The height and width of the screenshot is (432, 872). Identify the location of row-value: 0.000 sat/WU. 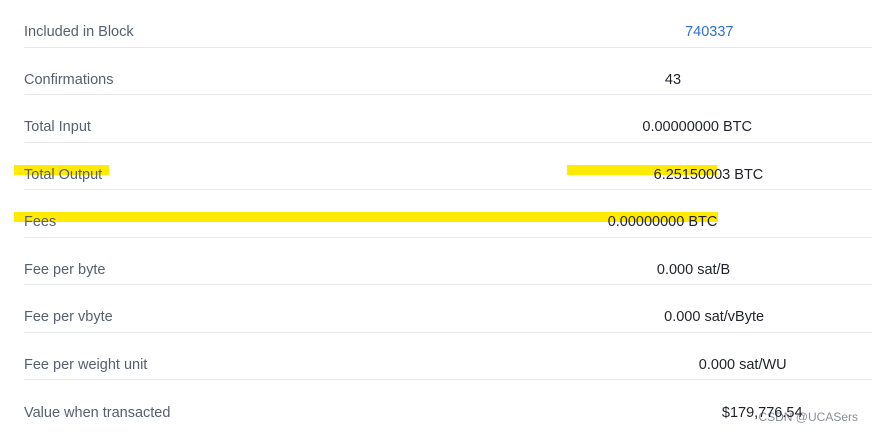
(742, 364).